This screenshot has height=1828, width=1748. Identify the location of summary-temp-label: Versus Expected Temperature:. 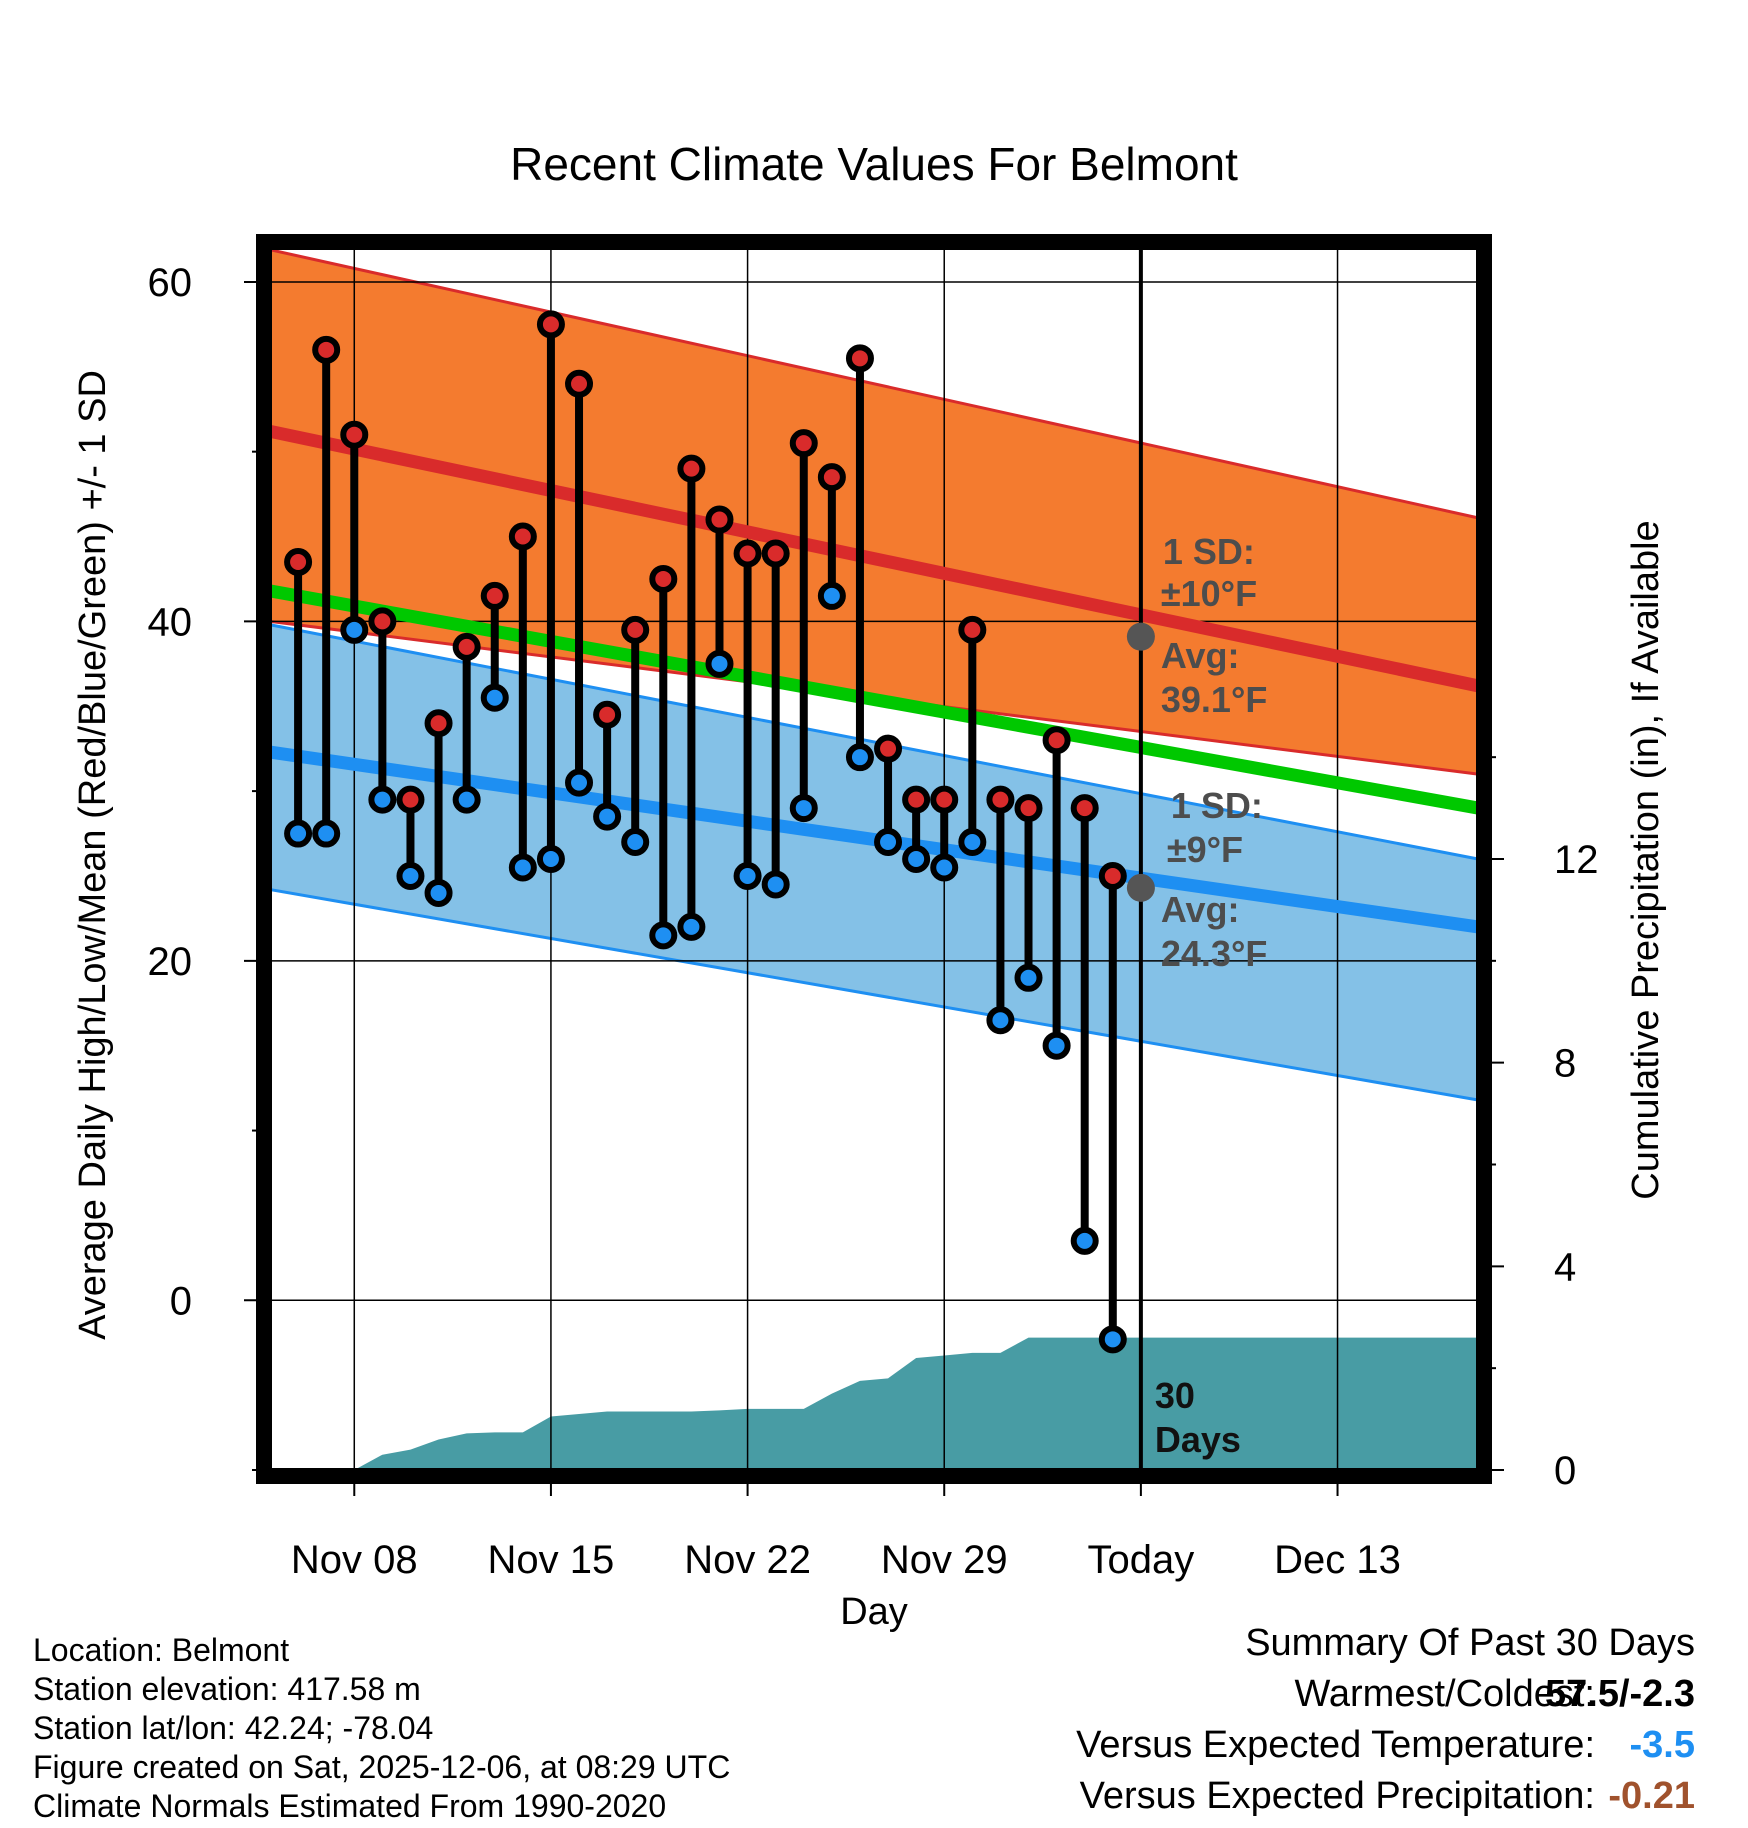
(1335, 1745).